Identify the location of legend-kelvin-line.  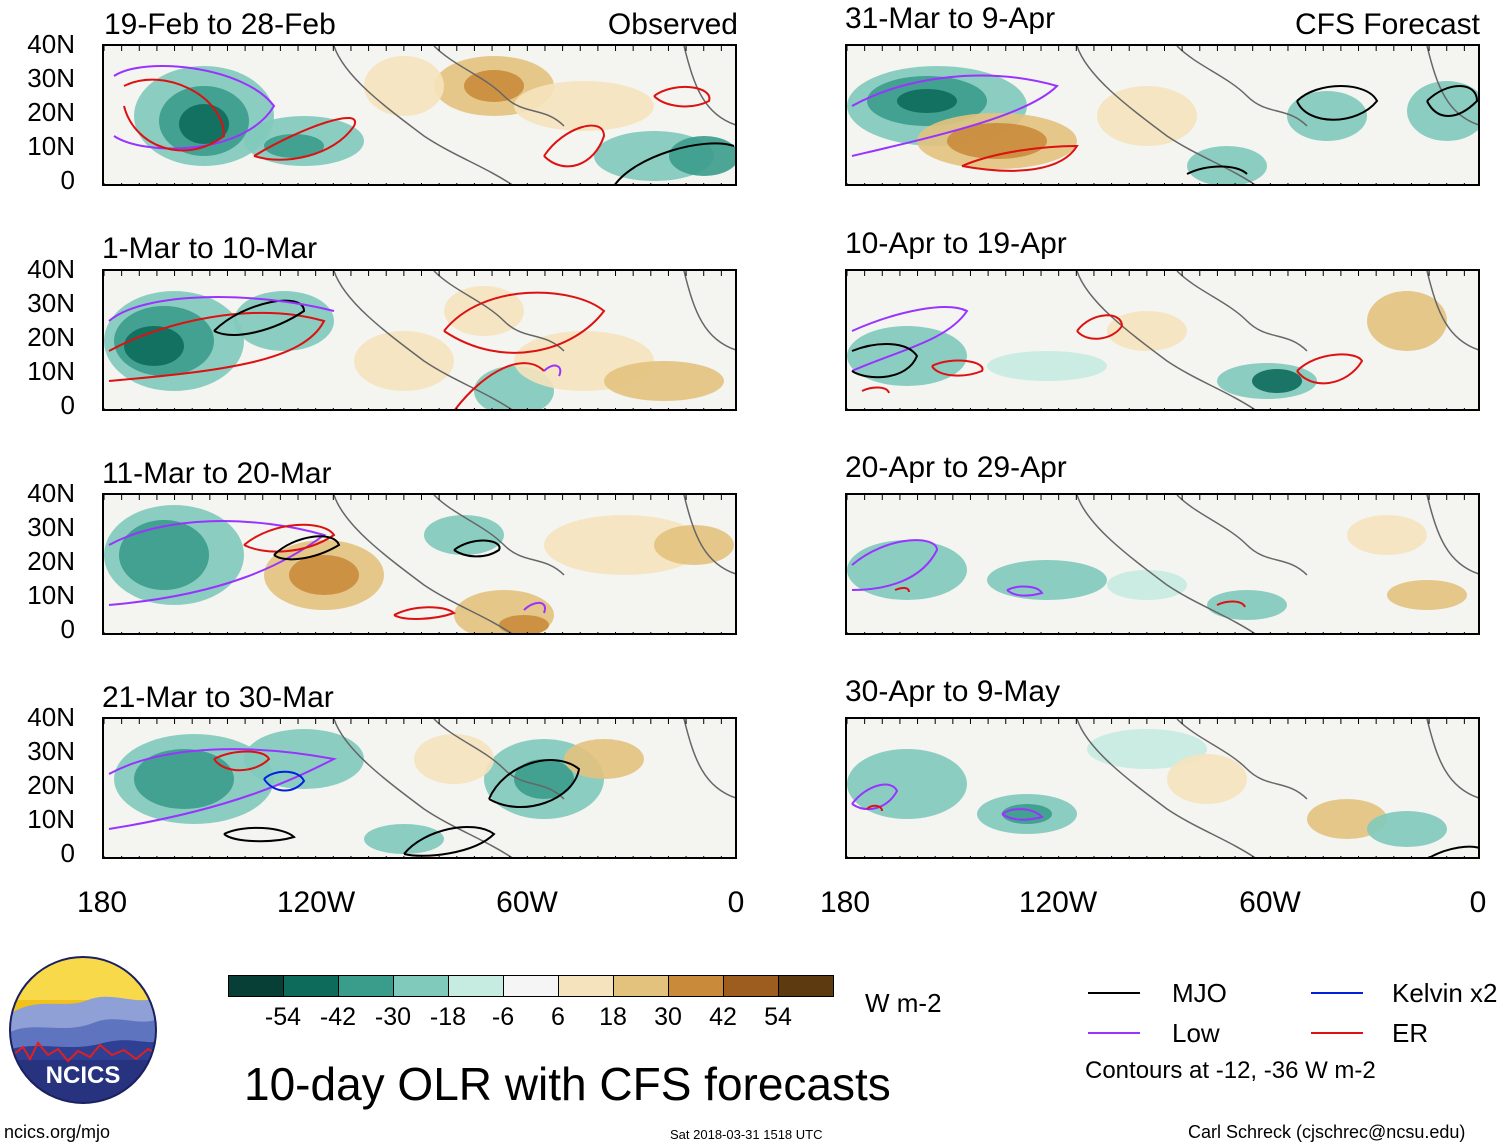
(1337, 993).